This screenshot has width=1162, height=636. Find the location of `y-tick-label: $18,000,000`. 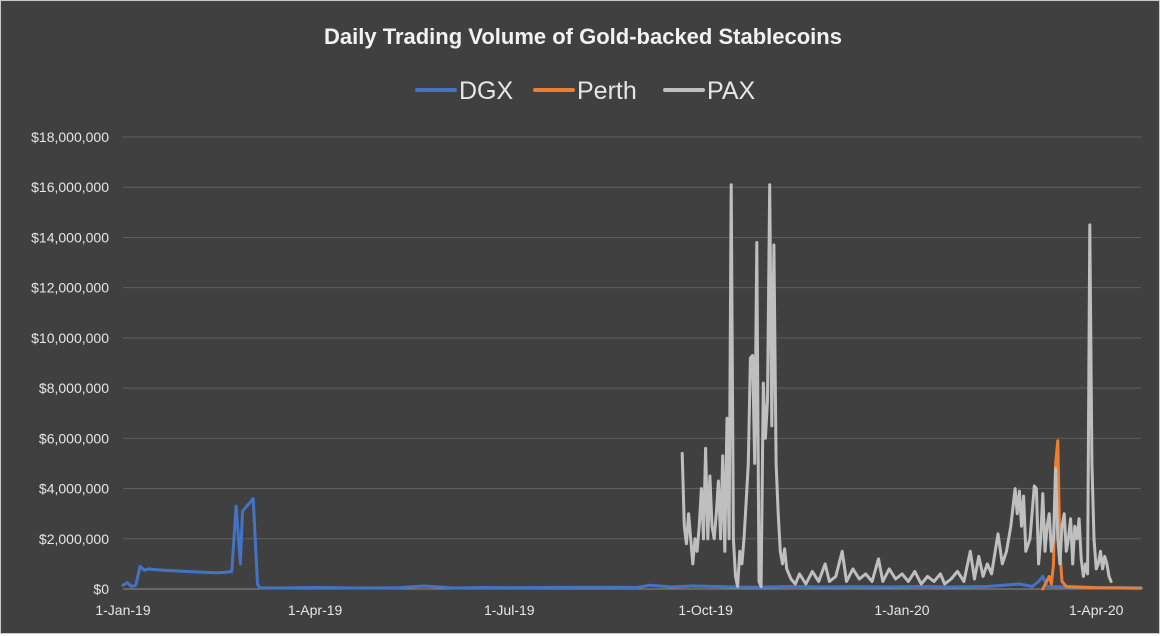

y-tick-label: $18,000,000 is located at coordinates (70, 137).